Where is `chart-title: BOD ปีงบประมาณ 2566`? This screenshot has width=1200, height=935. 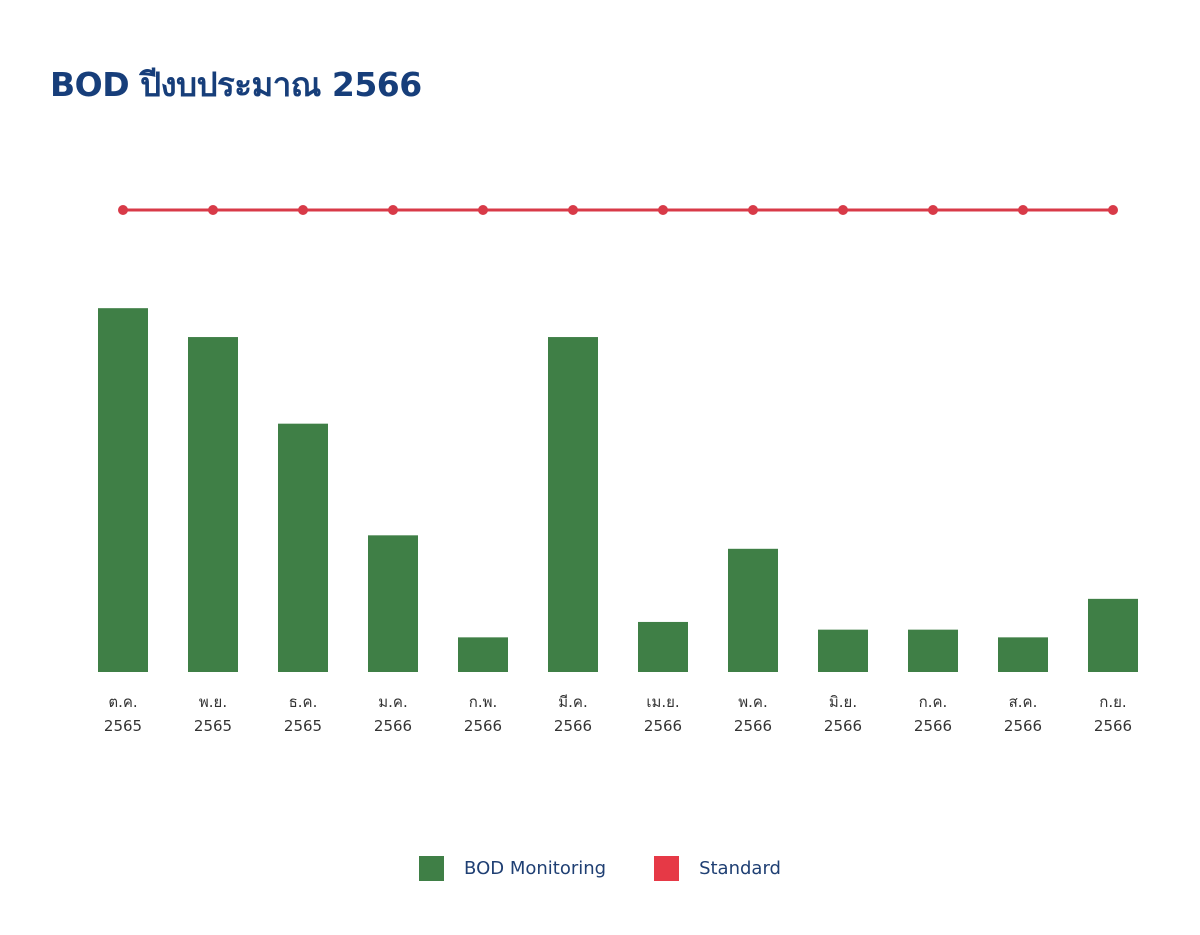
chart-title: BOD ปีงบประมาณ 2566 is located at coordinates (236, 84).